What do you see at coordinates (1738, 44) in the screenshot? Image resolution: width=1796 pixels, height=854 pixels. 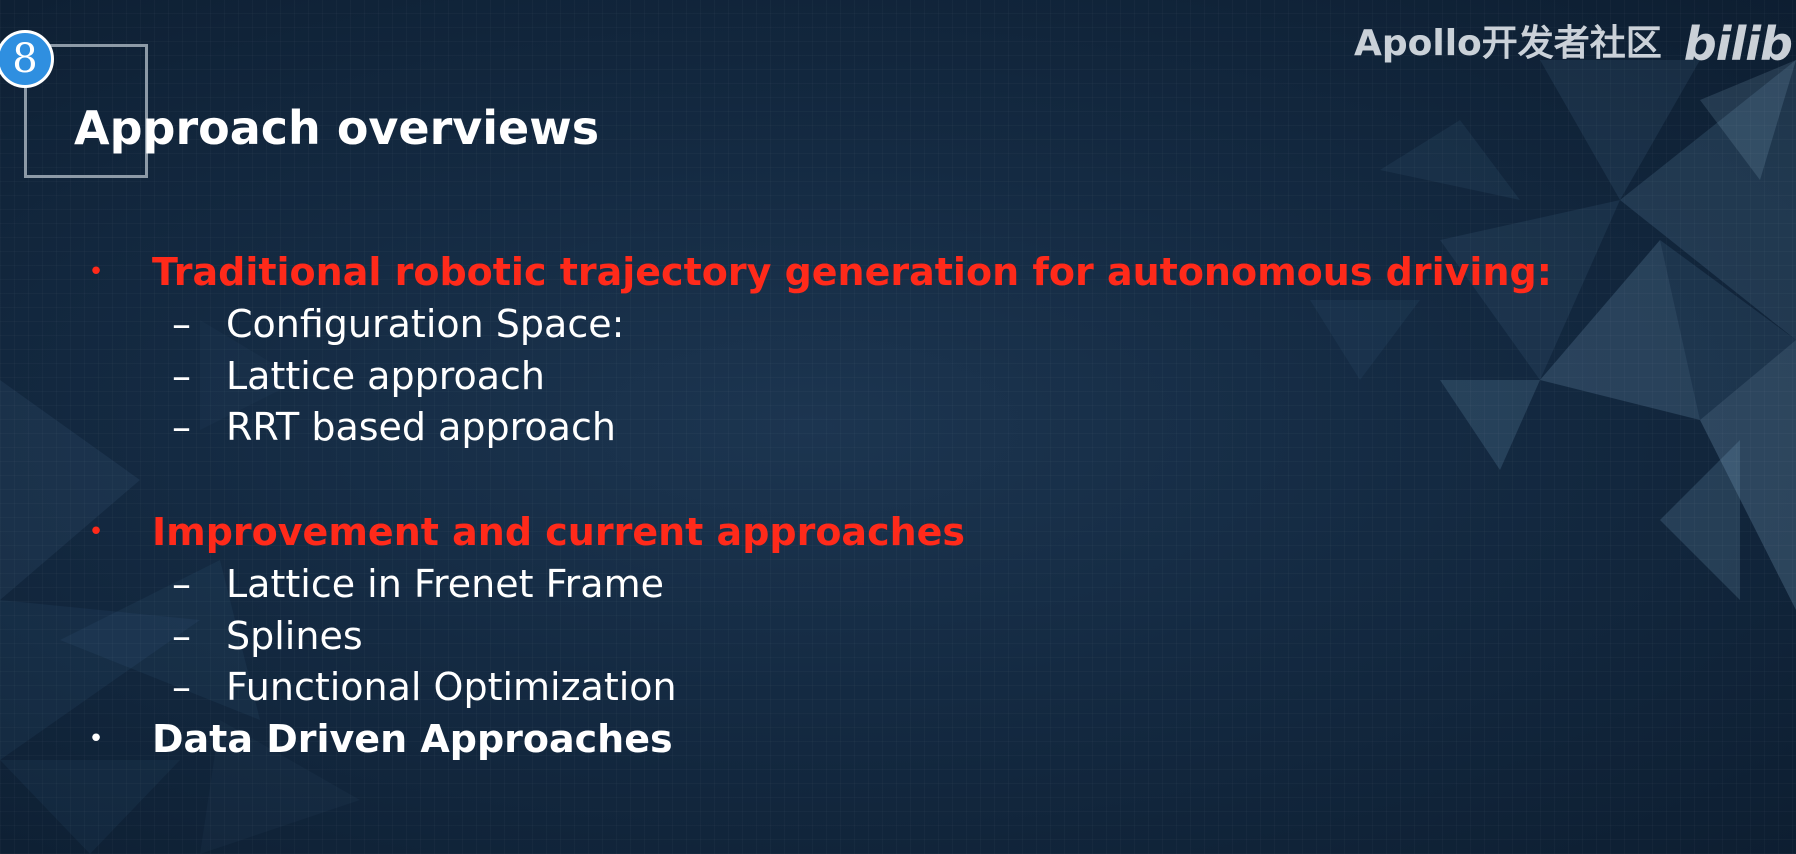 I see `bilibili-logo-icon: bilib` at bounding box center [1738, 44].